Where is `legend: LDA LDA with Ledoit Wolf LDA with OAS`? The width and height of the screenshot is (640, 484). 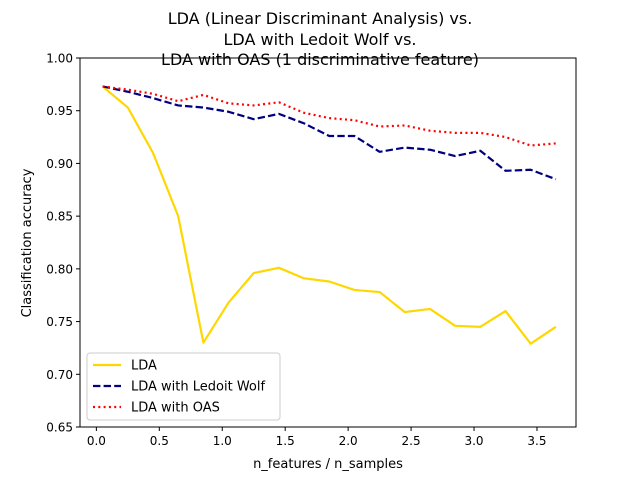
legend: LDA LDA with Ledoit Wolf LDA with OAS is located at coordinates (183, 386).